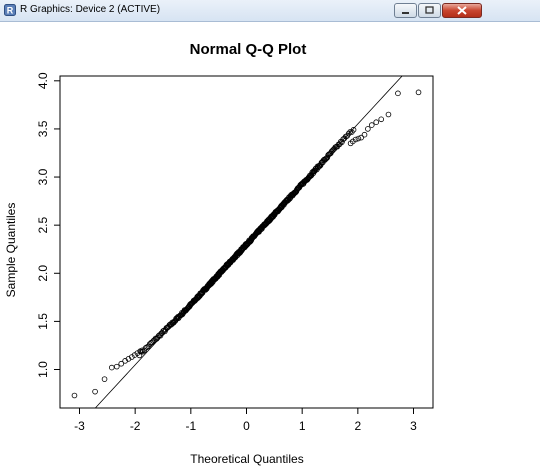 Image resolution: width=540 pixels, height=474 pixels. What do you see at coordinates (302, 426) in the screenshot?
I see `x-tick-label: 1` at bounding box center [302, 426].